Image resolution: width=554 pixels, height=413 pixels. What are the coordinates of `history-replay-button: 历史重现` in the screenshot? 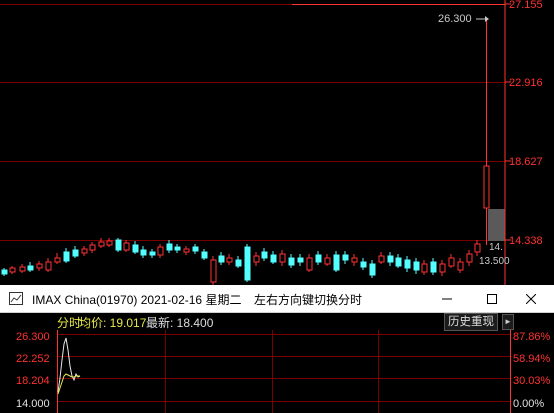 It's located at (471, 322).